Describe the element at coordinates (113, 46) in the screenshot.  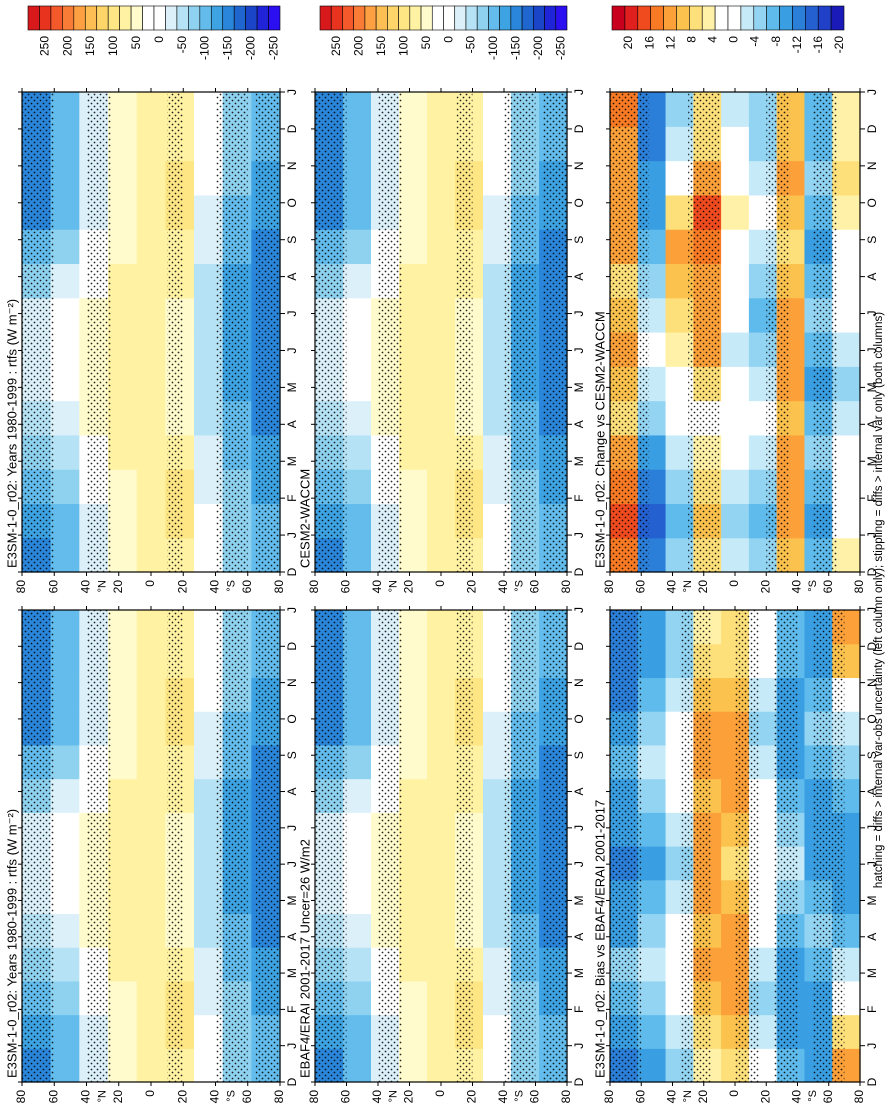
I see `colorbar-label: 100` at that location.